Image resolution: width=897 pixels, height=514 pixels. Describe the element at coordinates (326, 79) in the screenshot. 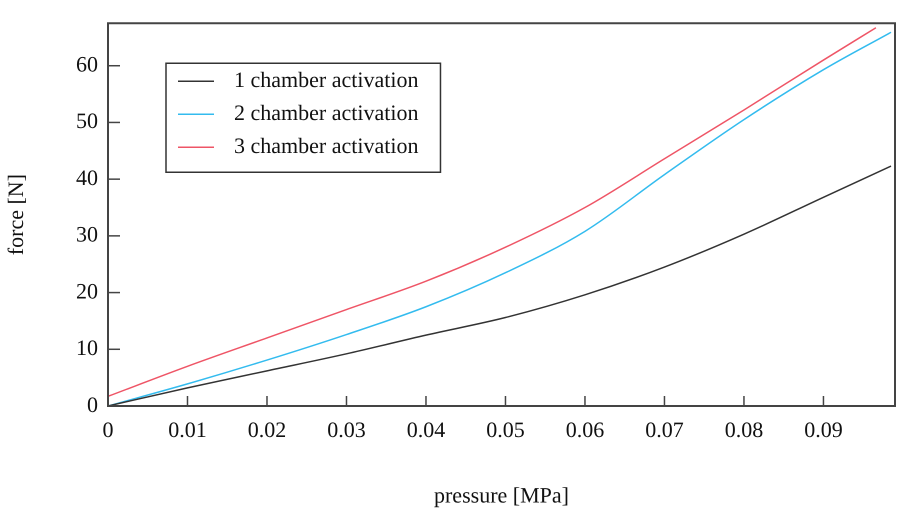

I see `legend-label: 1 chamber activation` at that location.